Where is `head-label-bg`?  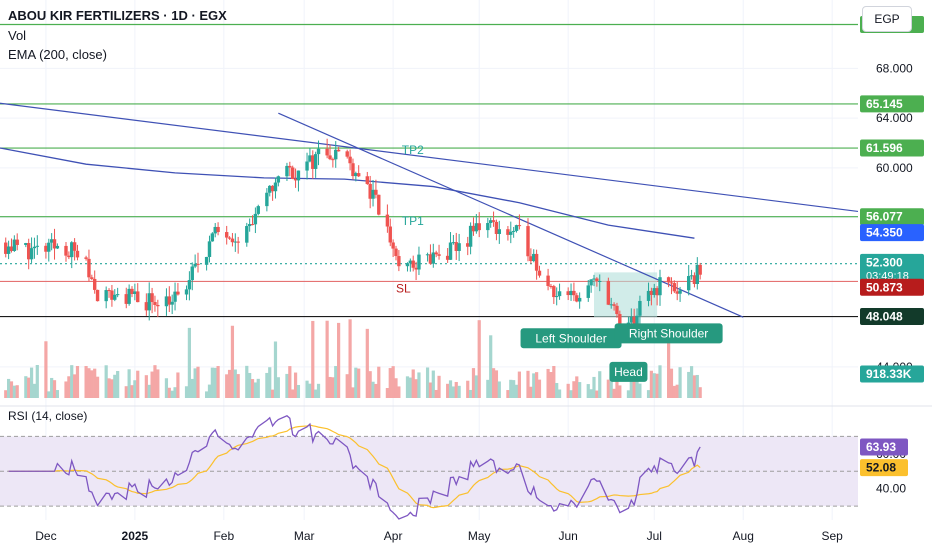 head-label-bg is located at coordinates (628, 371).